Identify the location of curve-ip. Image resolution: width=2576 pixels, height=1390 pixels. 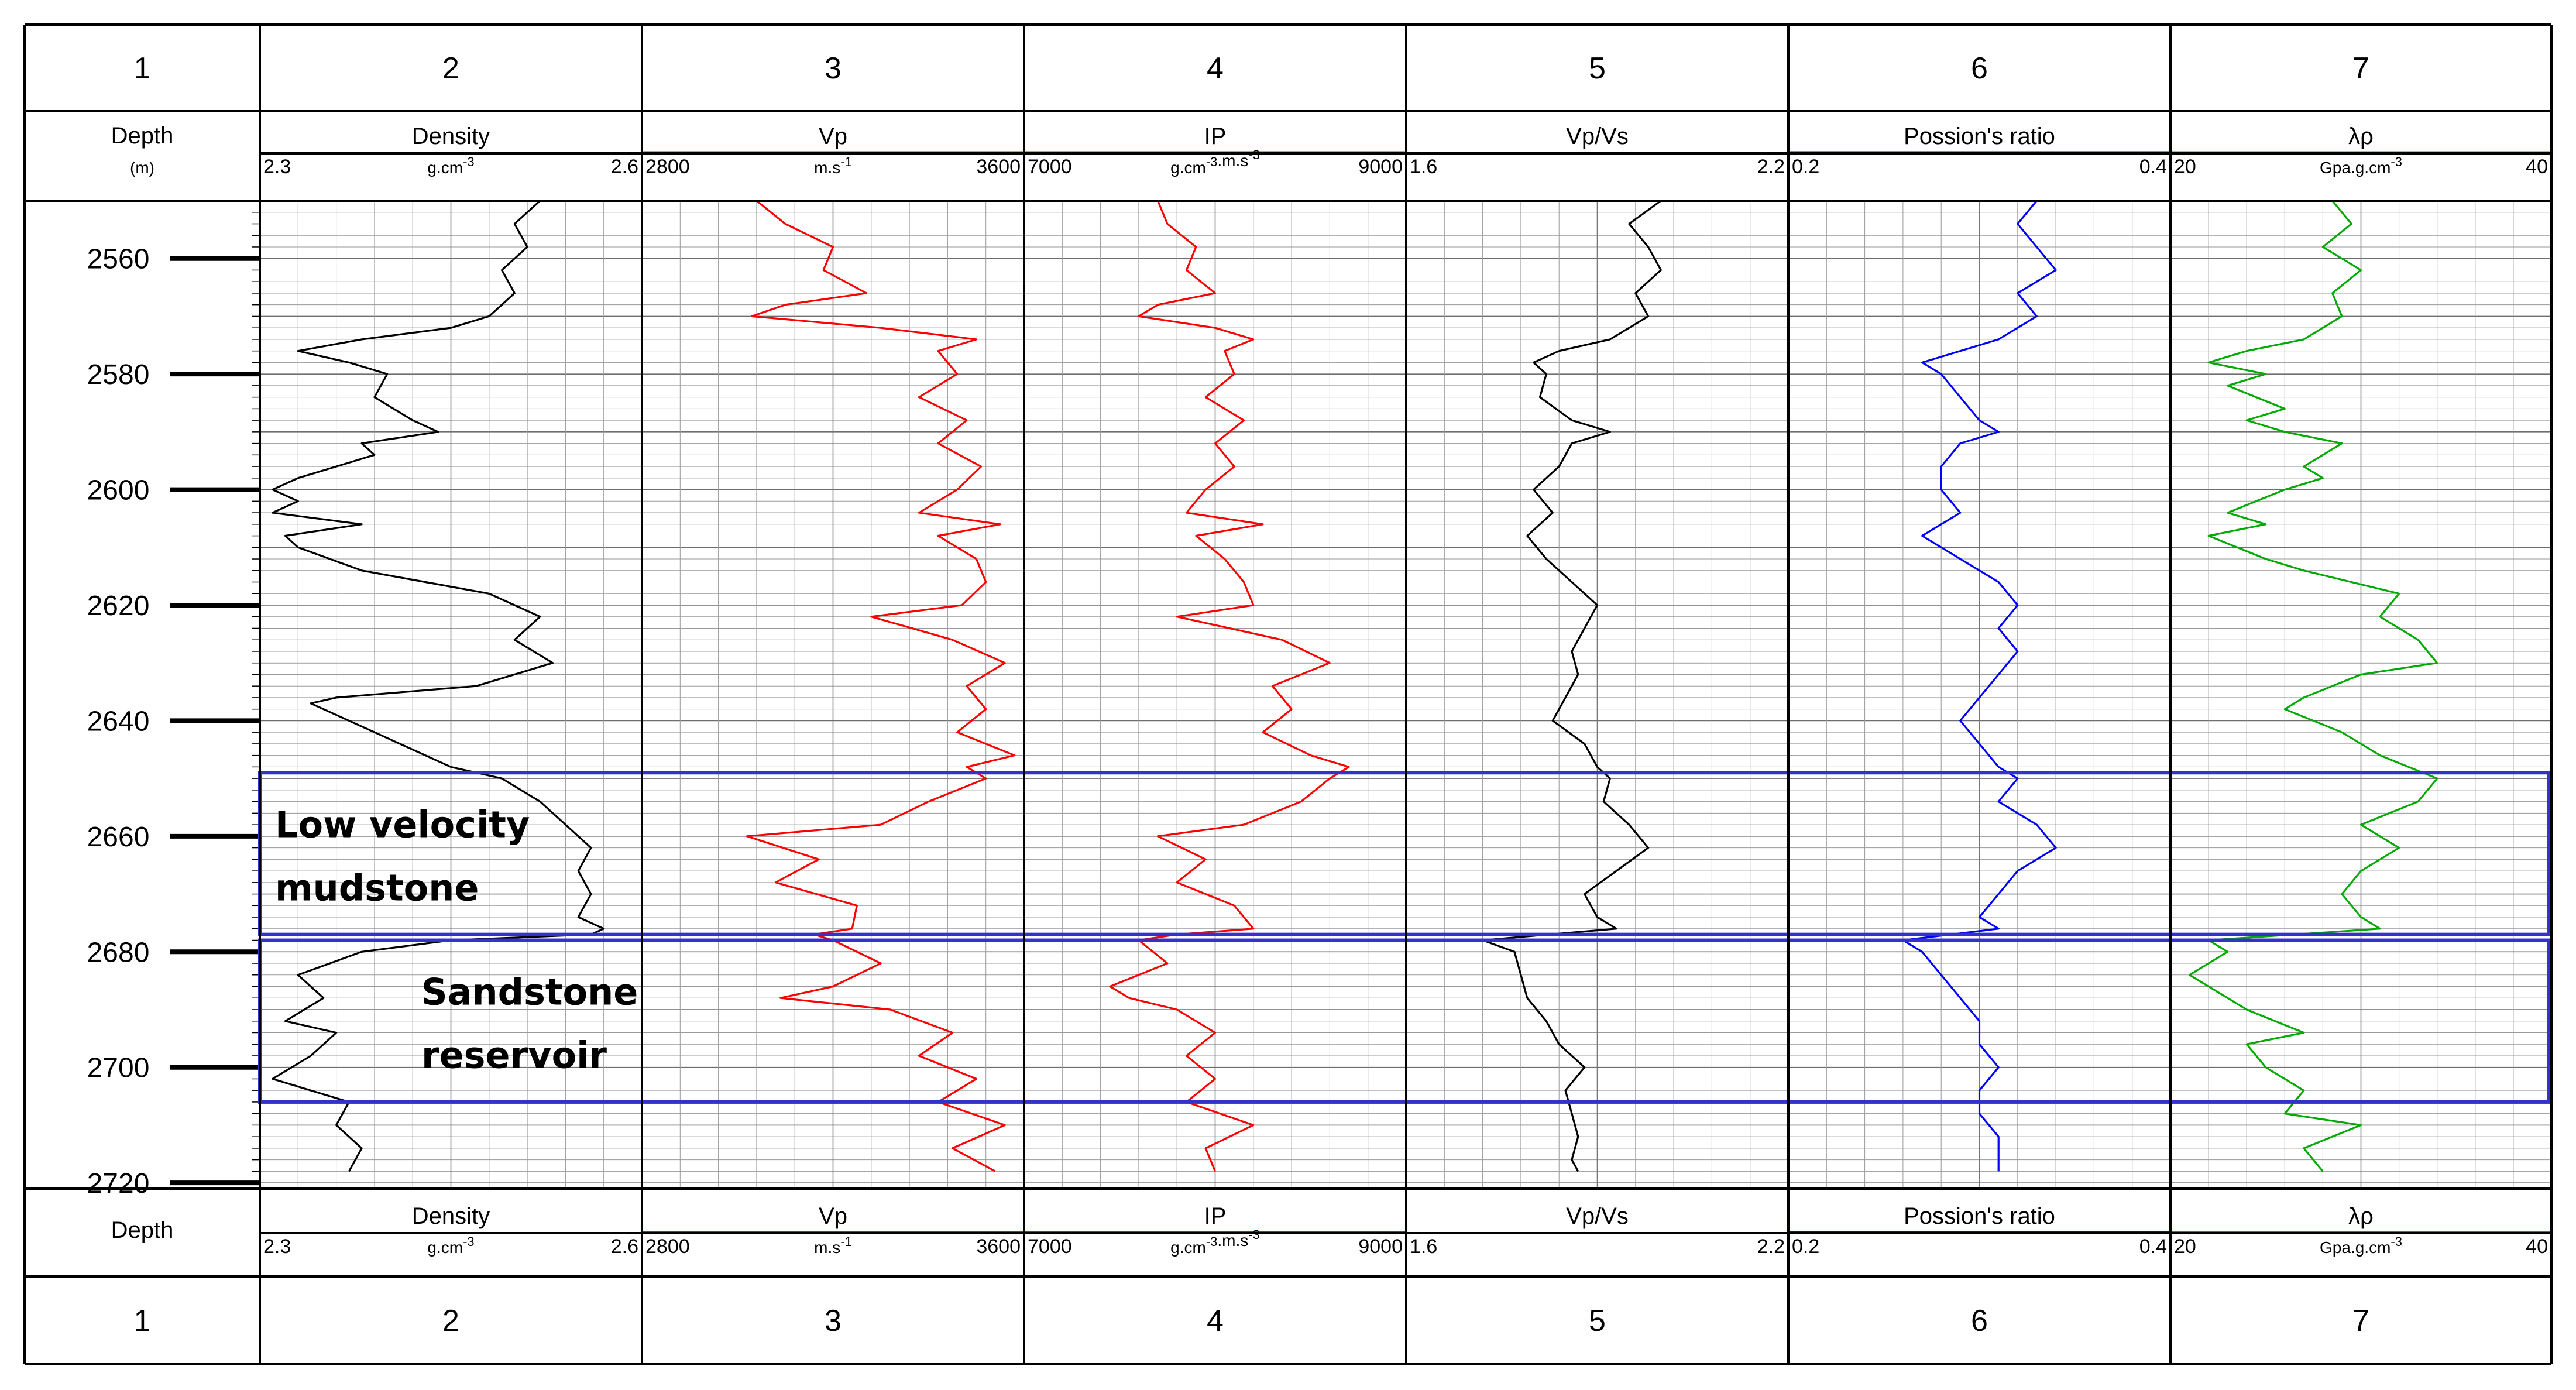
(1229, 686).